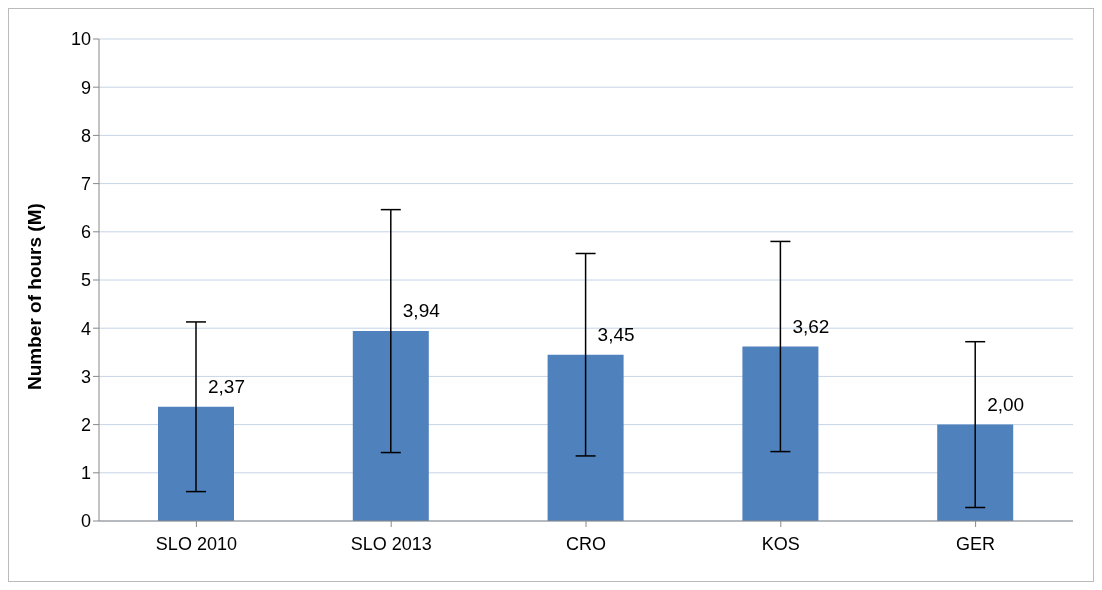 Image resolution: width=1102 pixels, height=590 pixels. Describe the element at coordinates (85, 232) in the screenshot. I see `y-tick-label: 6` at that location.